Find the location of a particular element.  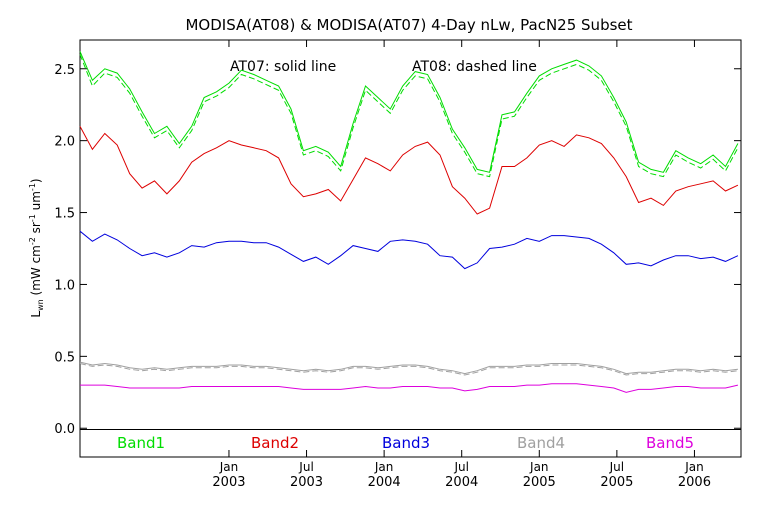

y-label-units-close: ) is located at coordinates (36, 180).